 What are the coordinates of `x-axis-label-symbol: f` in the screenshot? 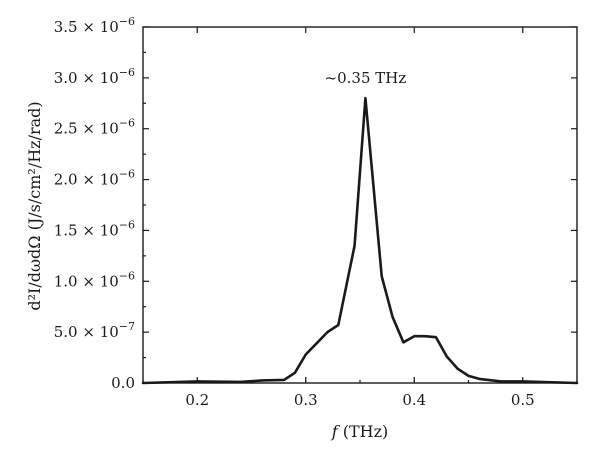 It's located at (336, 431).